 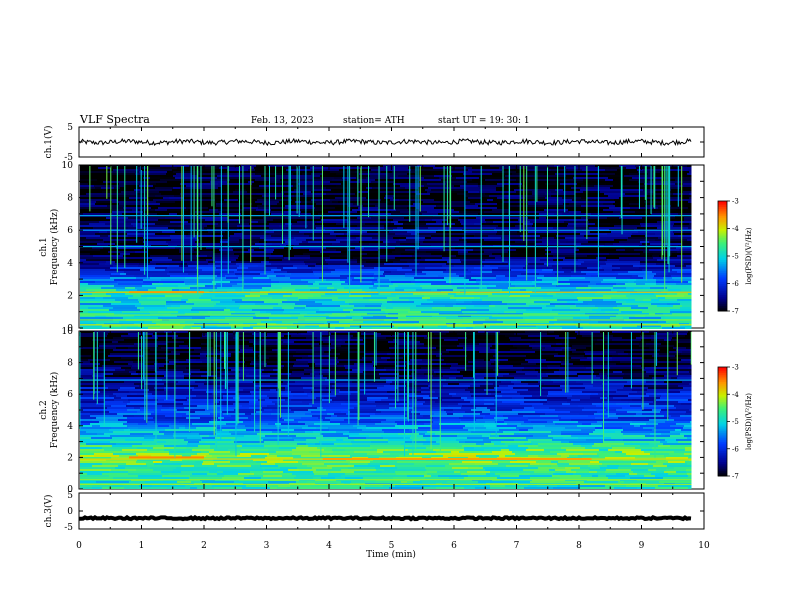 I want to click on colorbar-tick-label: -5, so click(x=735, y=257).